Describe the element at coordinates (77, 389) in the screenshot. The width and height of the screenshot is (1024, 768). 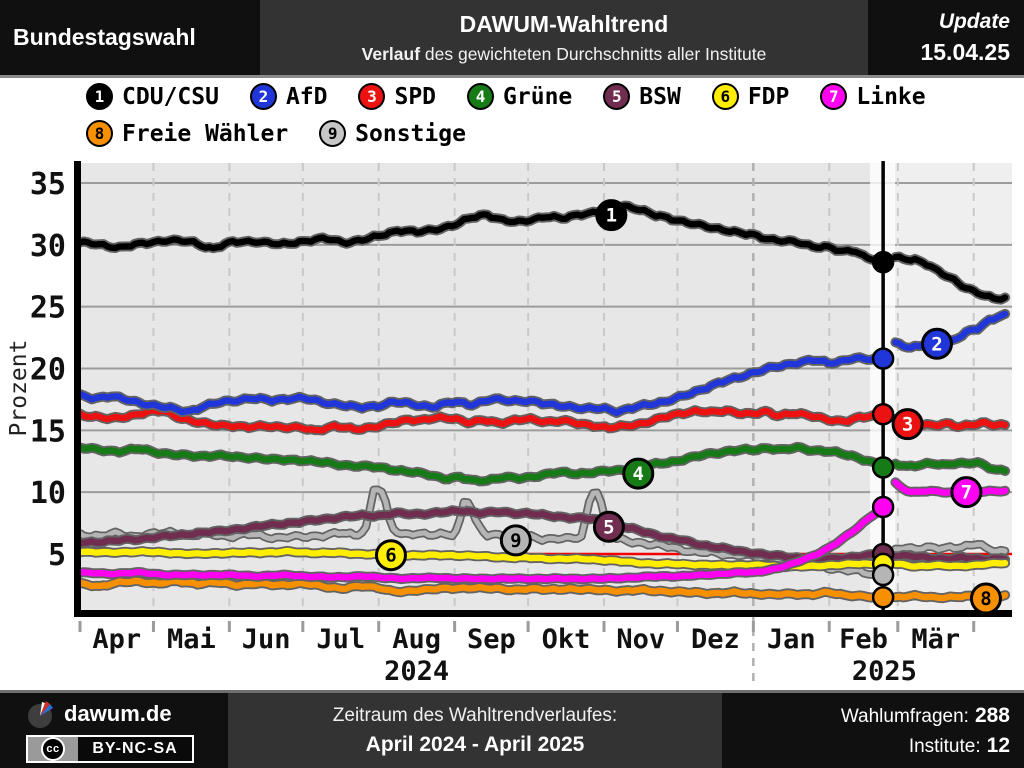
I see `y-axis-spine` at that location.